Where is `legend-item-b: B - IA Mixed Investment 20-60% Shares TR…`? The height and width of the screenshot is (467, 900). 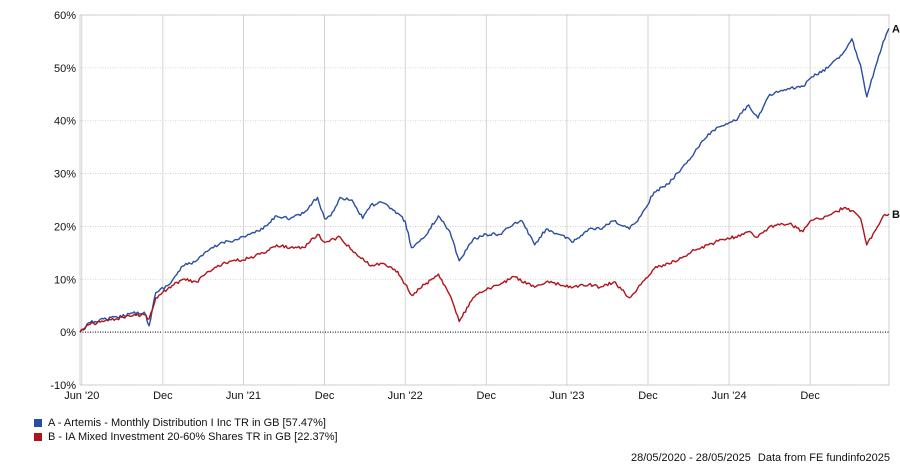
legend-item-b: B - IA Mixed Investment 20-60% Shares TR… is located at coordinates (186, 437).